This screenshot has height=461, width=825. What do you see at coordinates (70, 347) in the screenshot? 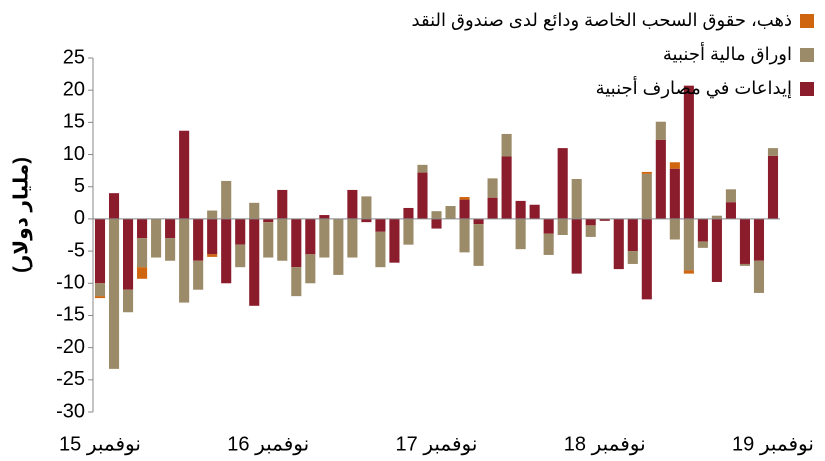
I see `y-tick-label: -20` at bounding box center [70, 347].